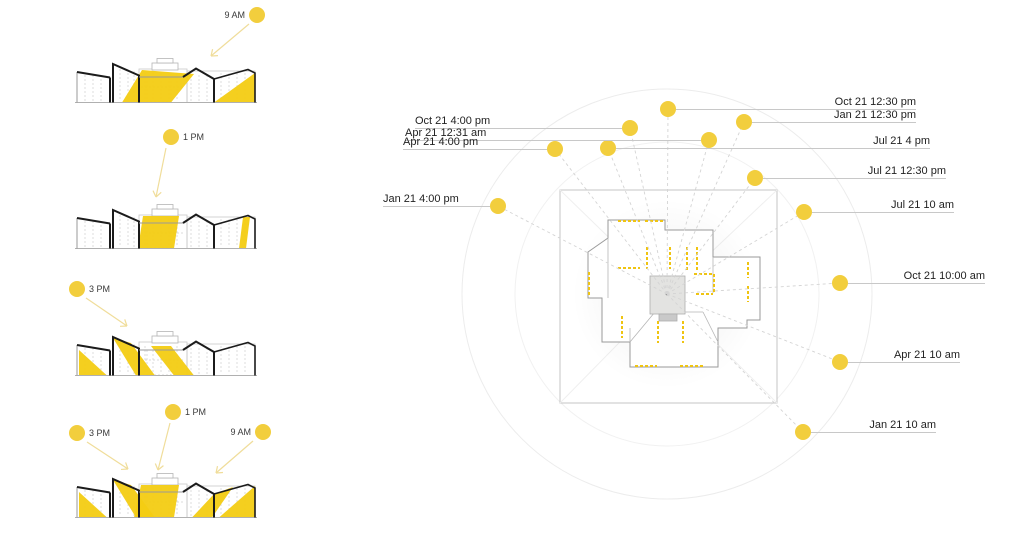  Describe the element at coordinates (901, 141) in the screenshot. I see `sun-position-label: Jul 21 4 pm` at that location.